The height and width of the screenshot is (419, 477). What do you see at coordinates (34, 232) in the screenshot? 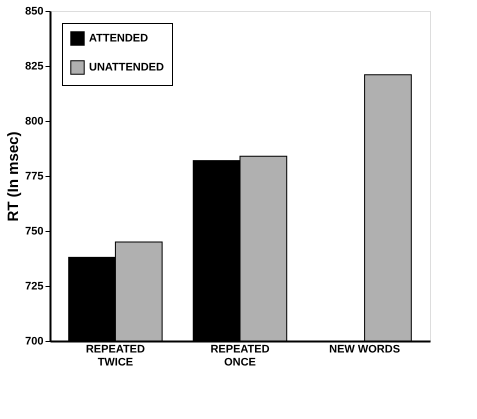
I see `y-tick-label: 750` at bounding box center [34, 232].